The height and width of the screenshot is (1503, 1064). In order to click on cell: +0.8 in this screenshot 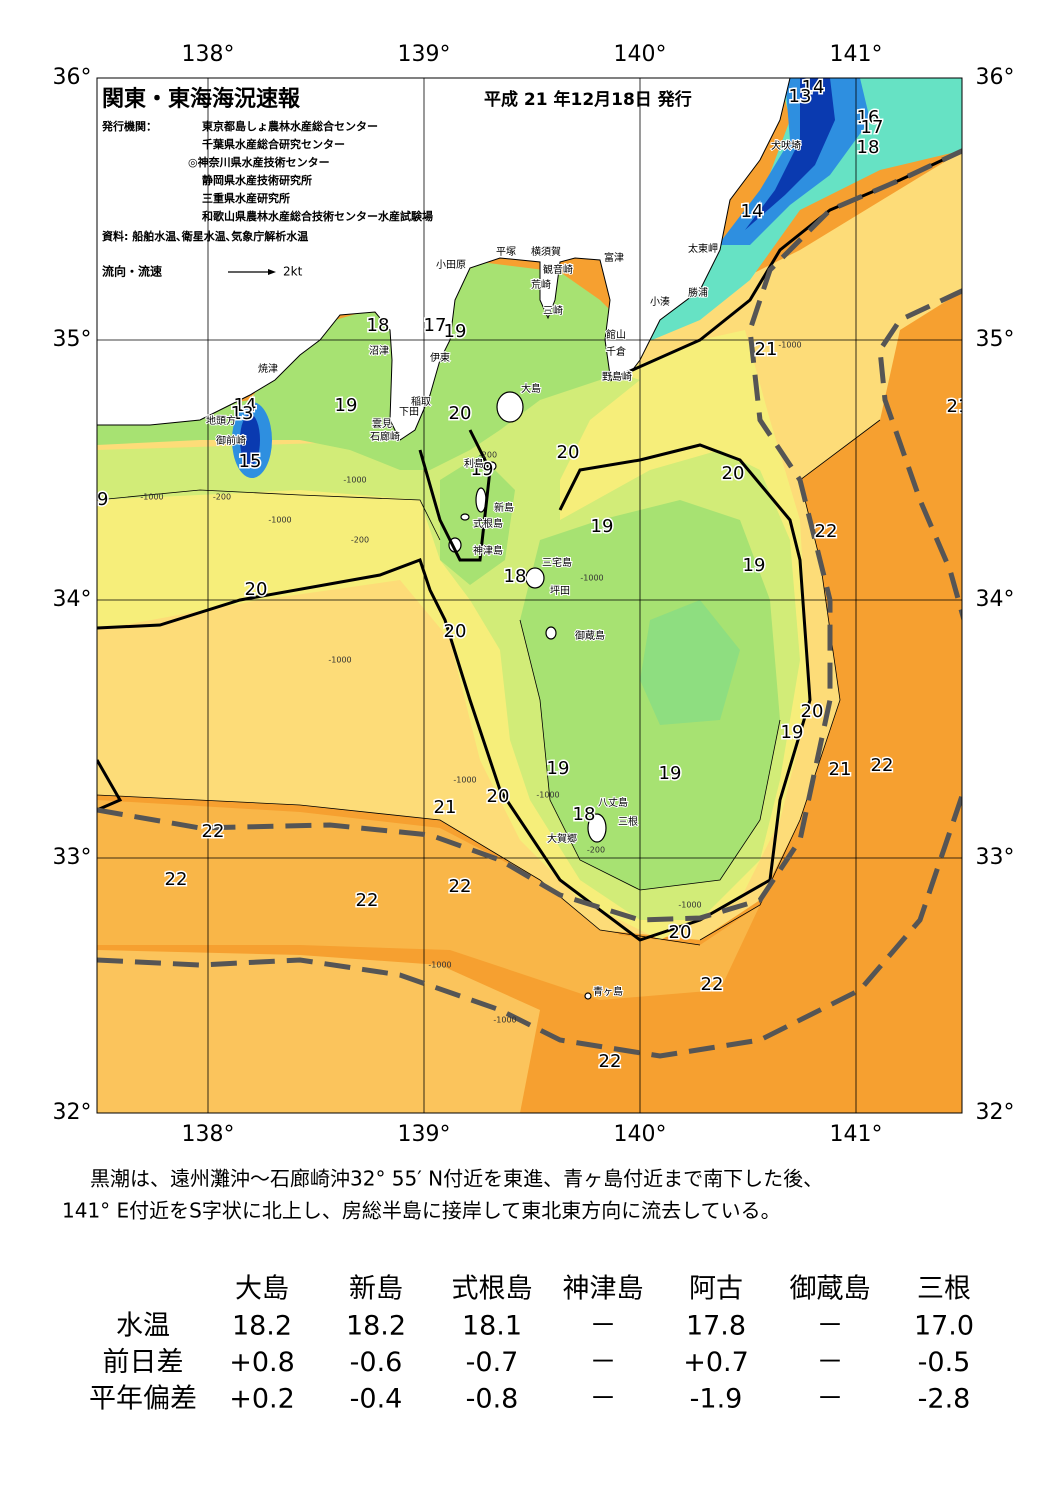, I will do `click(262, 1362)`.